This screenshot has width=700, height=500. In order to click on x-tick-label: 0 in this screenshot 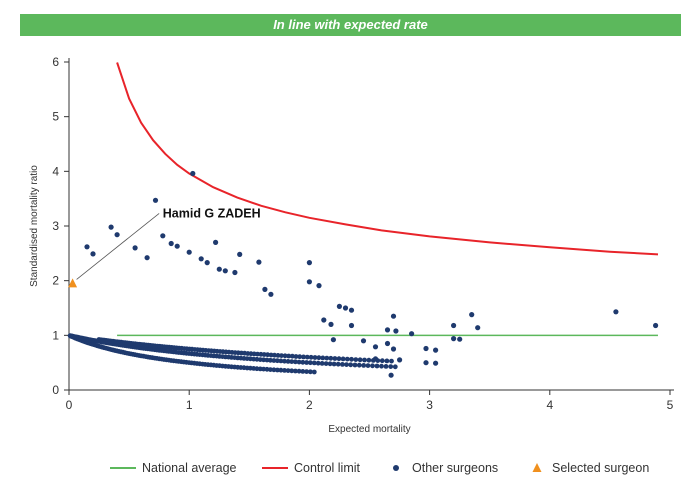, I will do `click(69, 405)`.